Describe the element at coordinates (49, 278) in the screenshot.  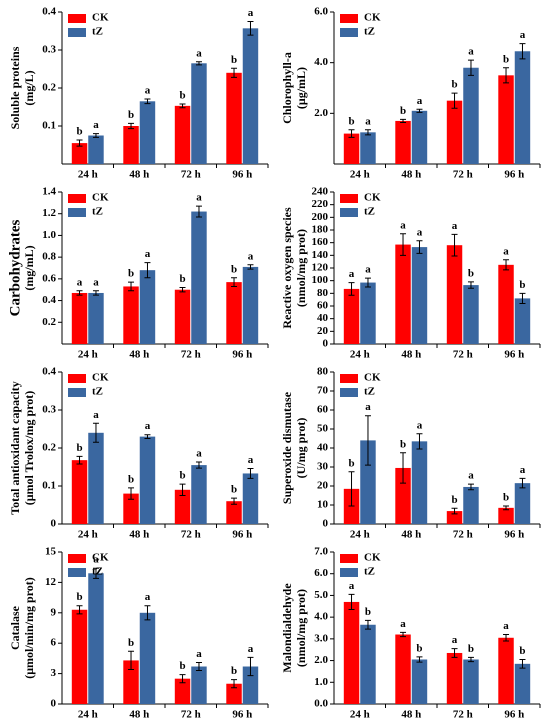
I see `y-tick-label: 0.6` at that location.